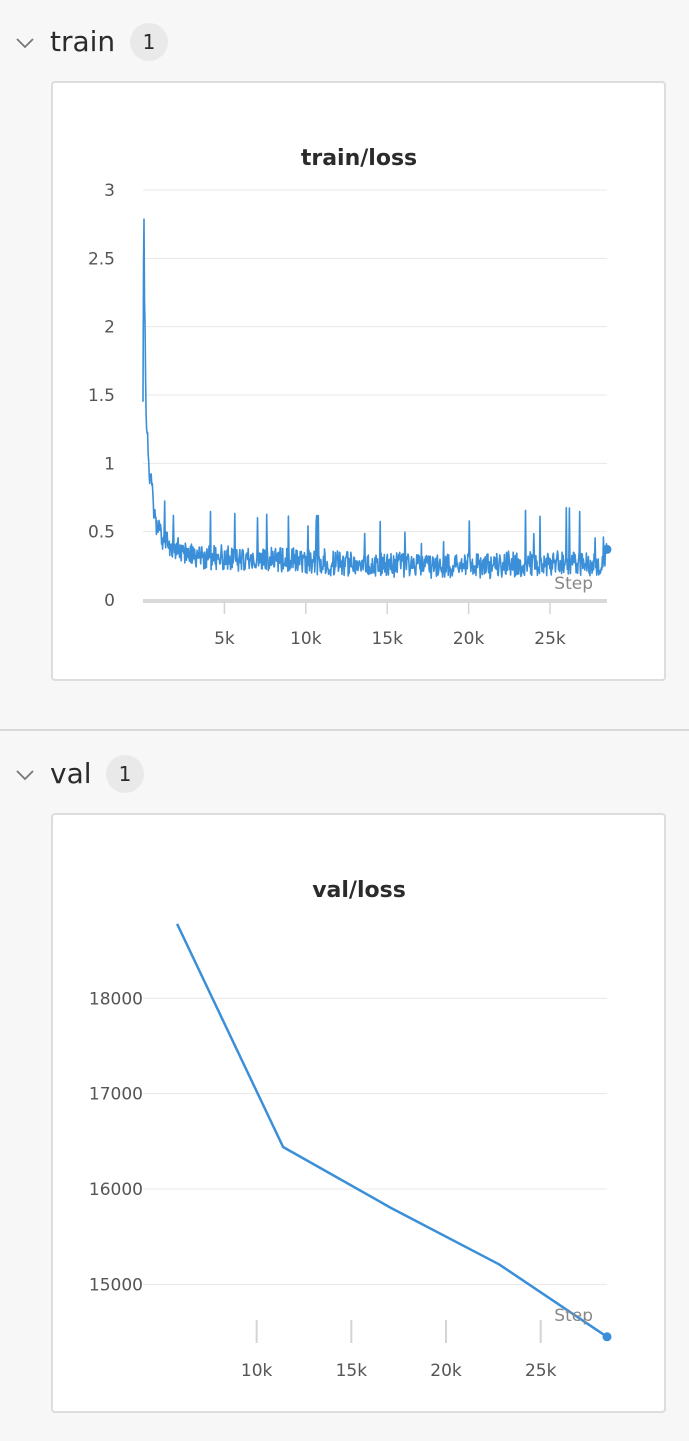 This screenshot has width=689, height=1441. Describe the element at coordinates (101, 396) in the screenshot. I see `y-tick-label: 1.5` at that location.